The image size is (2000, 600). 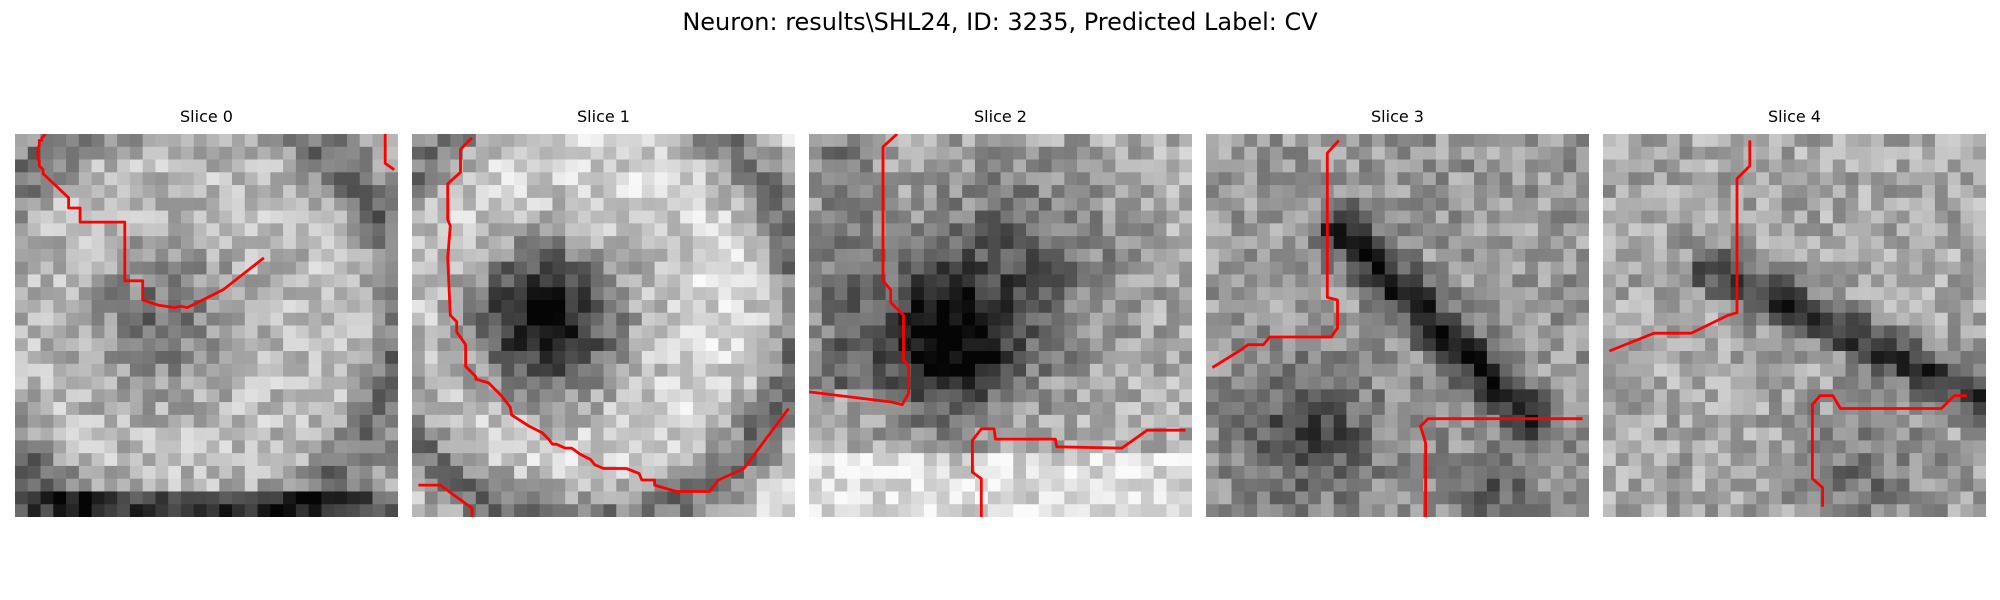 I want to click on slice-panel-2: Slice 2, so click(x=1000, y=312).